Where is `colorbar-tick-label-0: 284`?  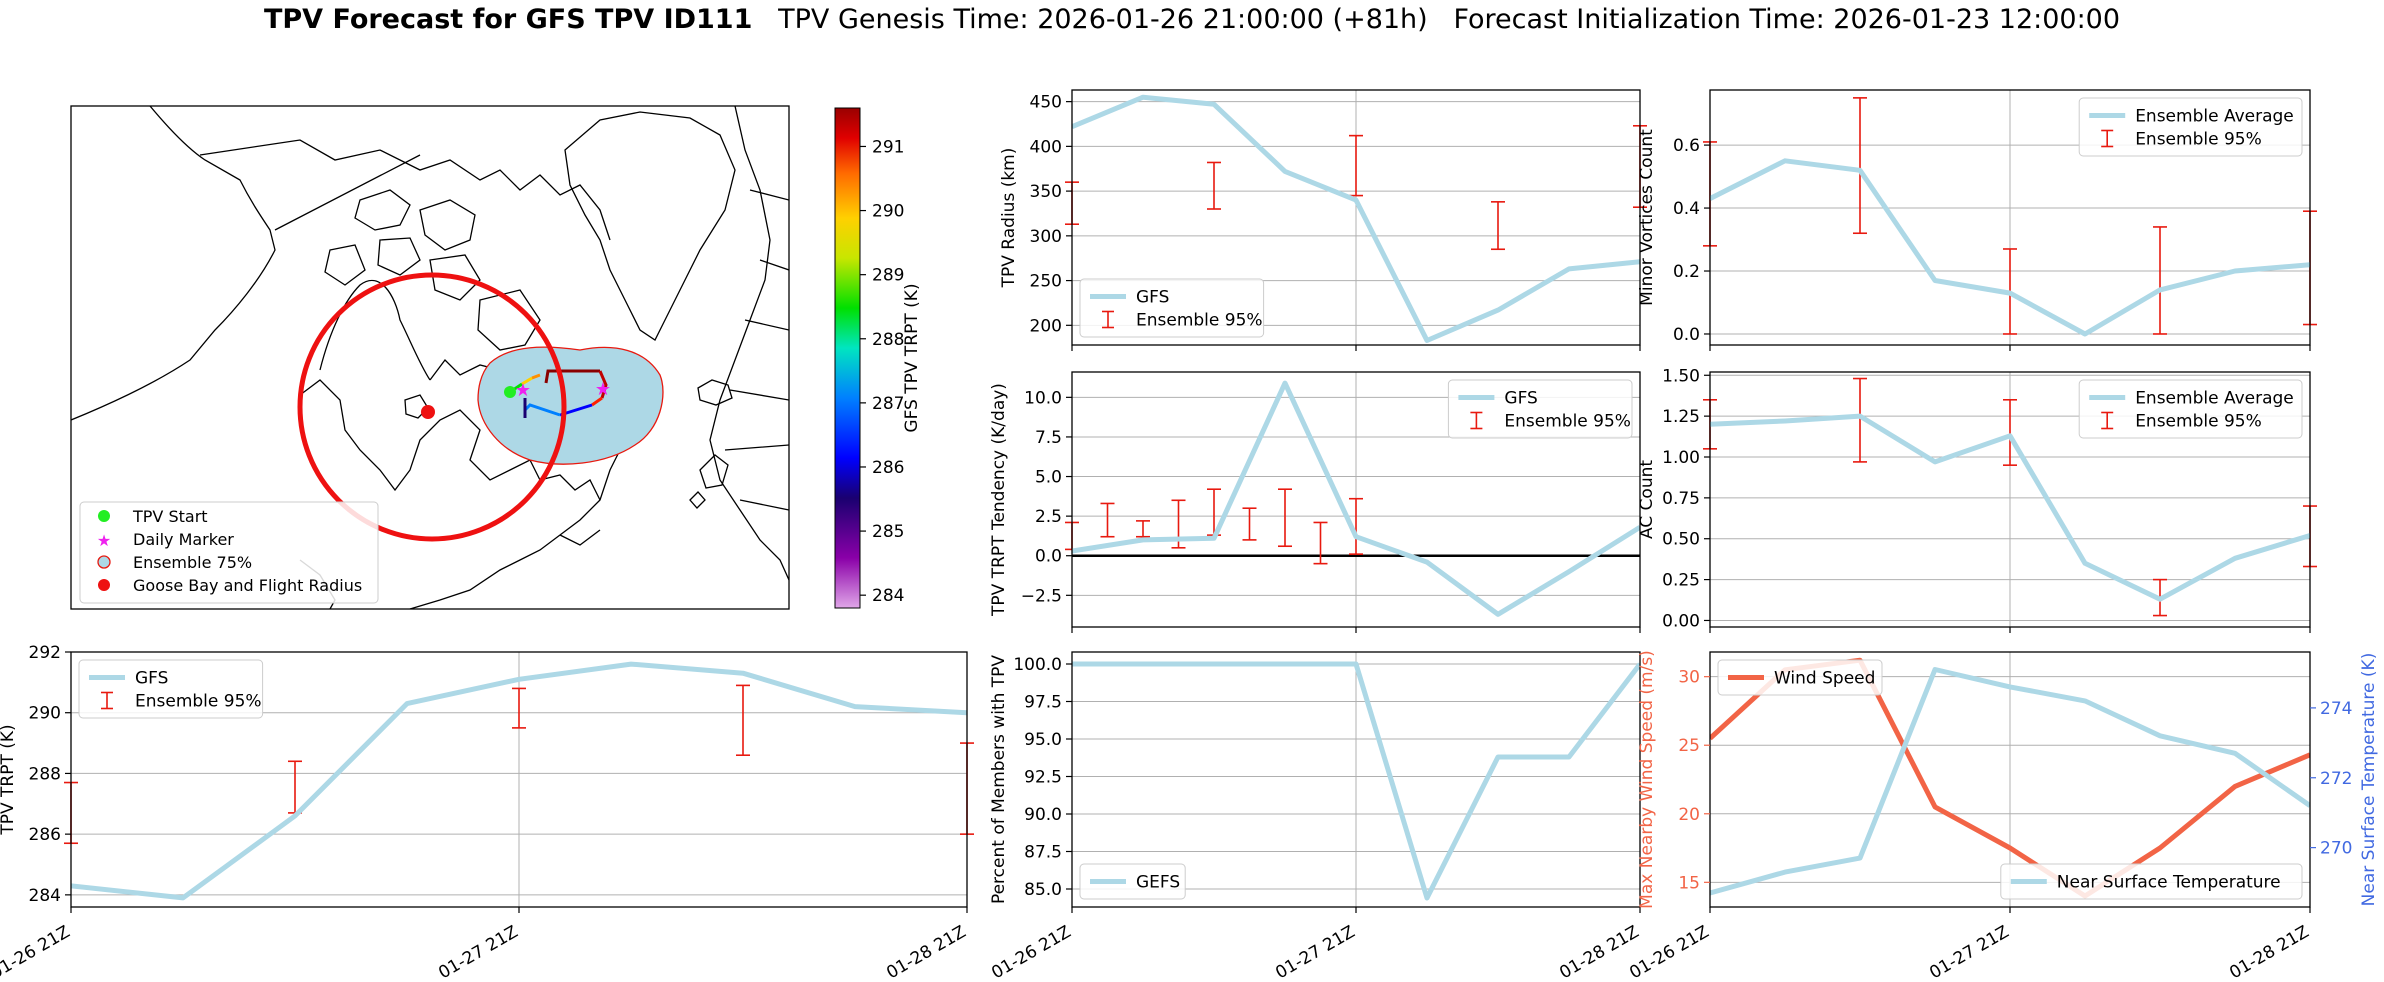
colorbar-tick-label-0: 284 is located at coordinates (888, 596).